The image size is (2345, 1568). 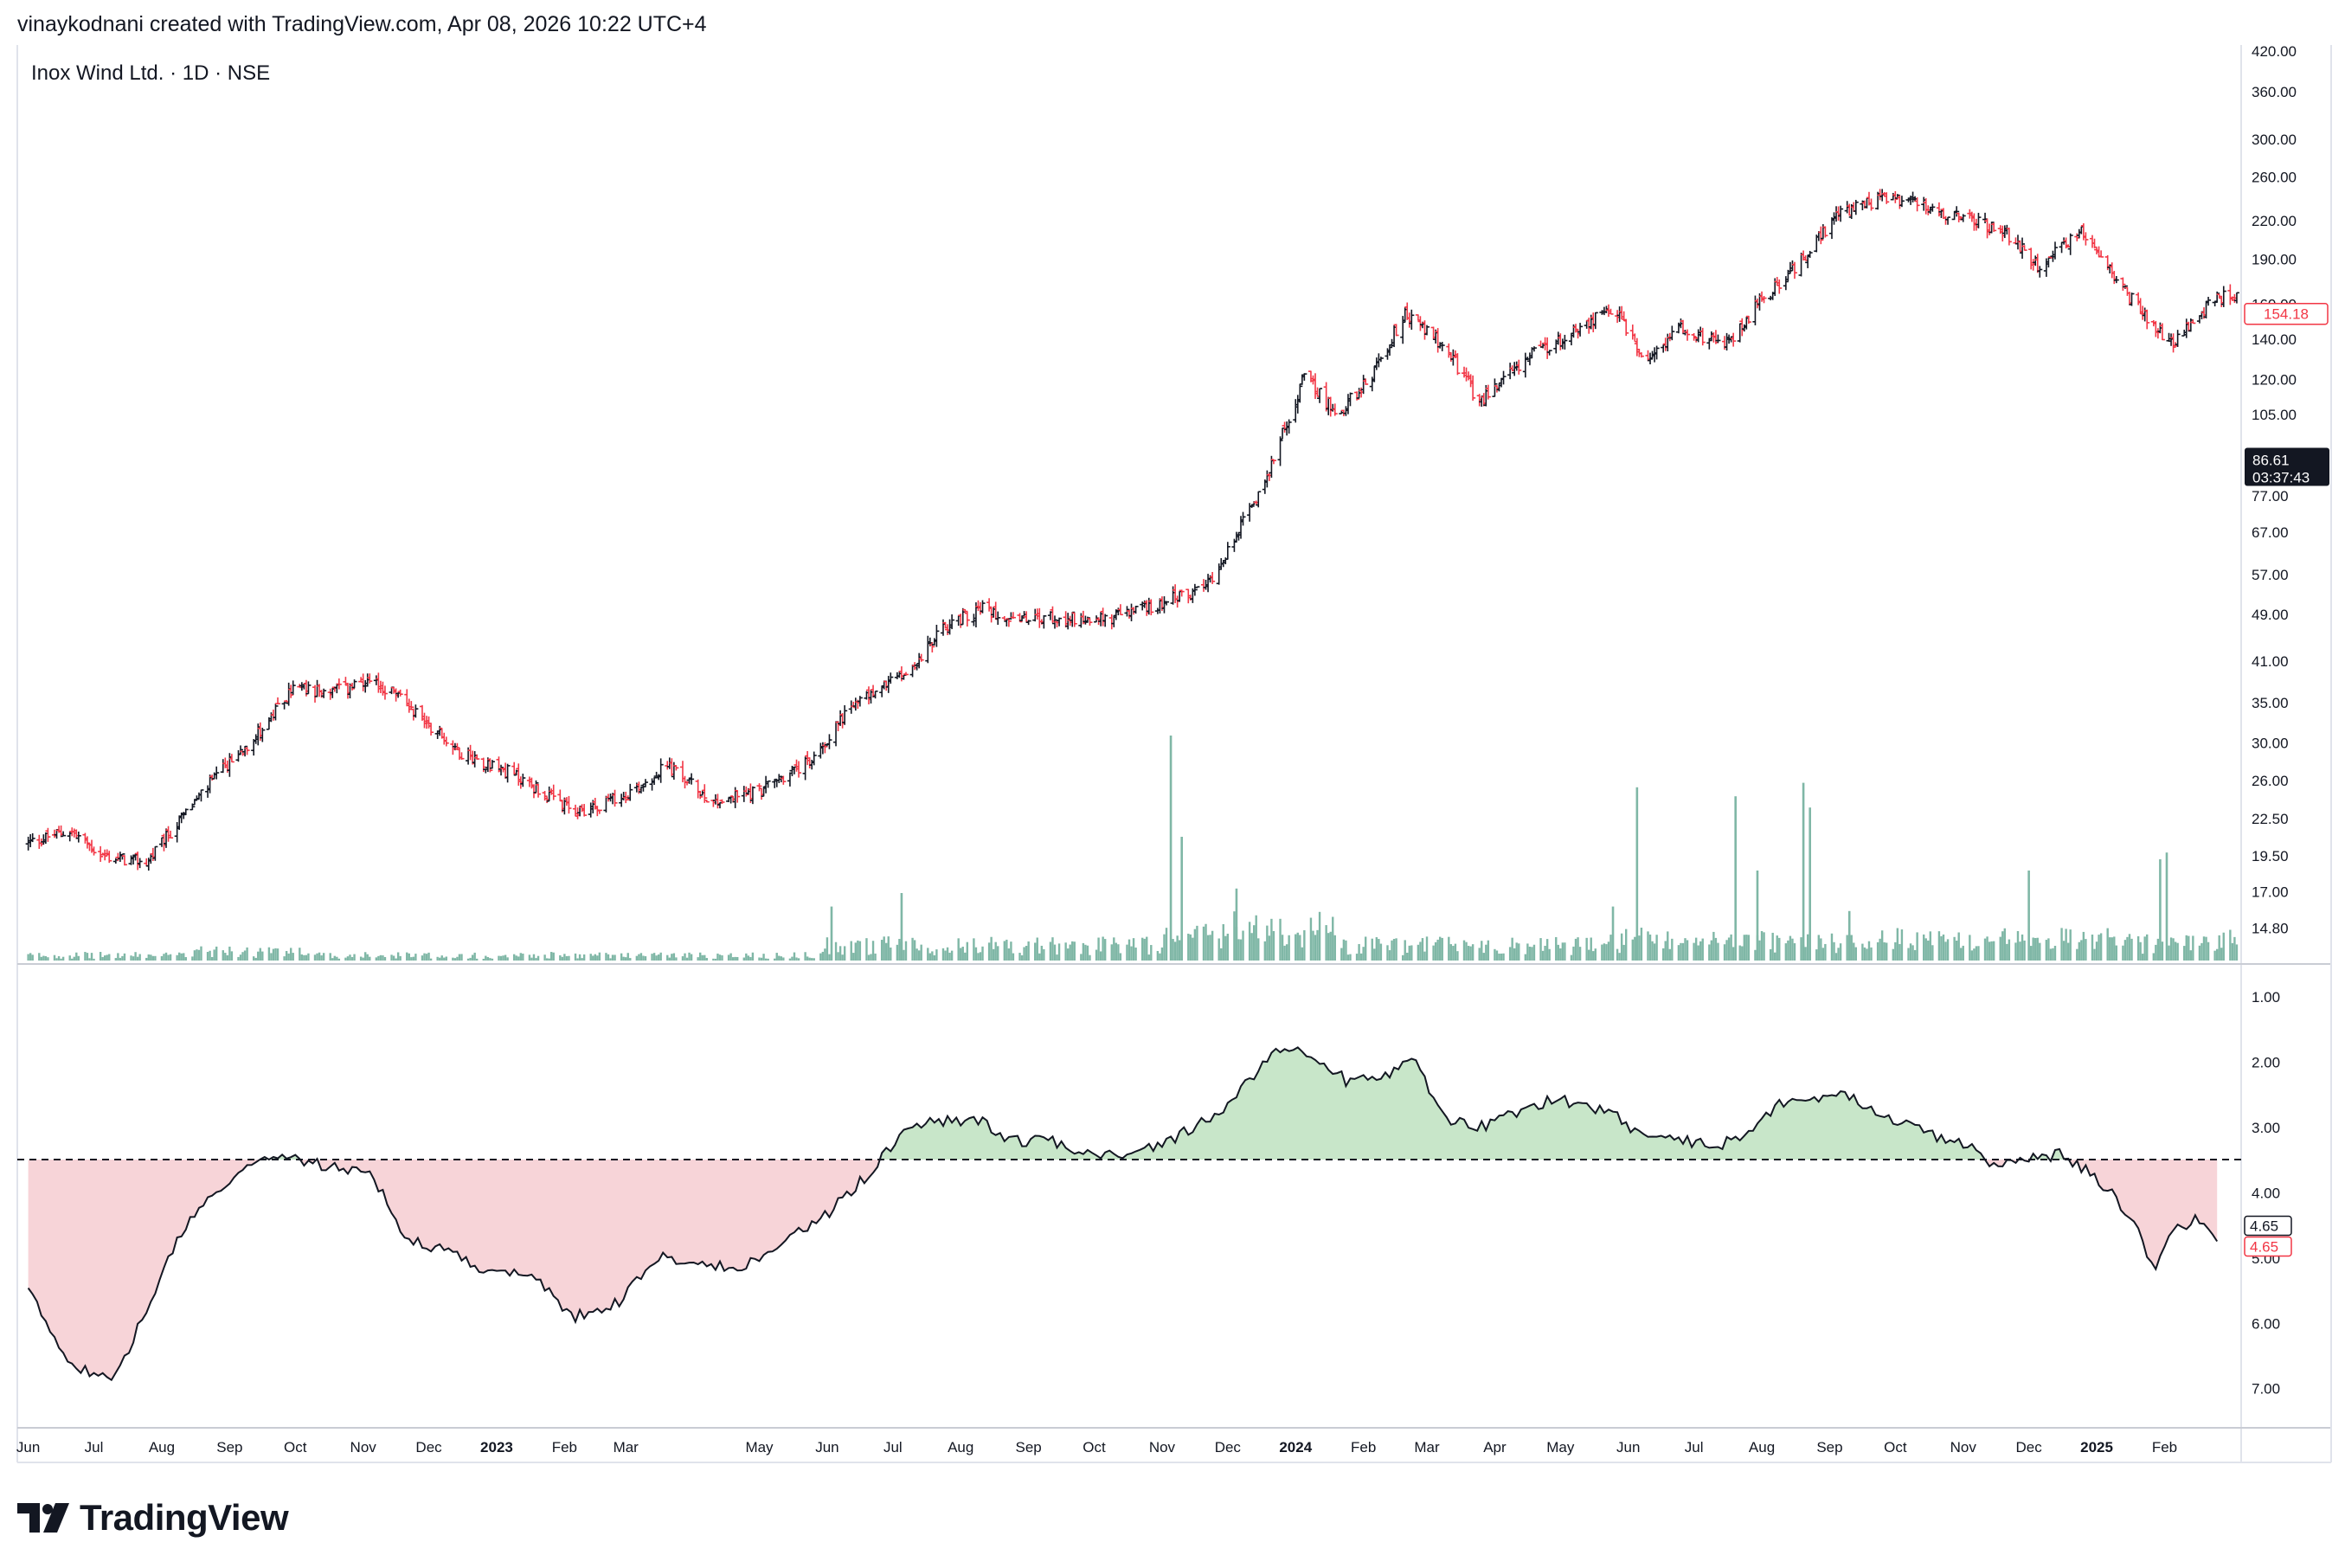 I want to click on axis-tick-label: 26.00, so click(x=2271, y=781).